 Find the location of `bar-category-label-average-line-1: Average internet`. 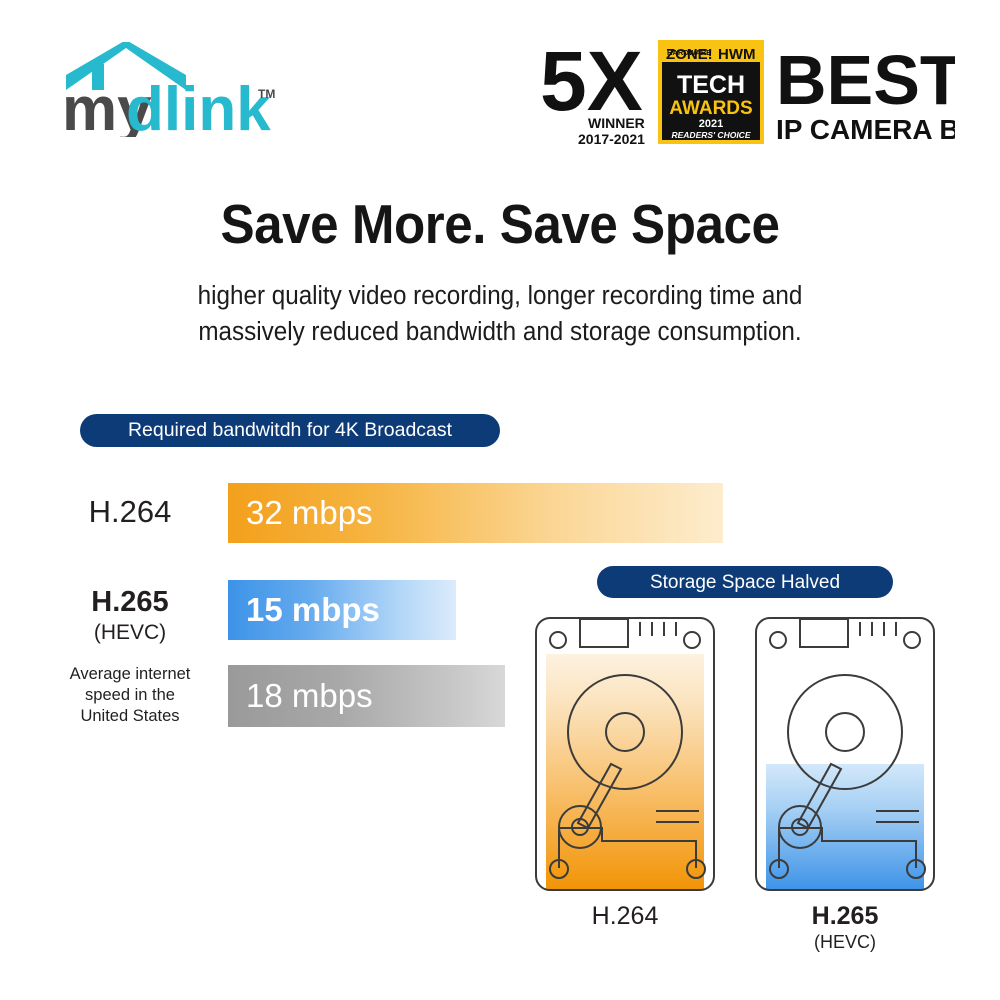

bar-category-label-average-line-1: Average internet is located at coordinates (130, 674).